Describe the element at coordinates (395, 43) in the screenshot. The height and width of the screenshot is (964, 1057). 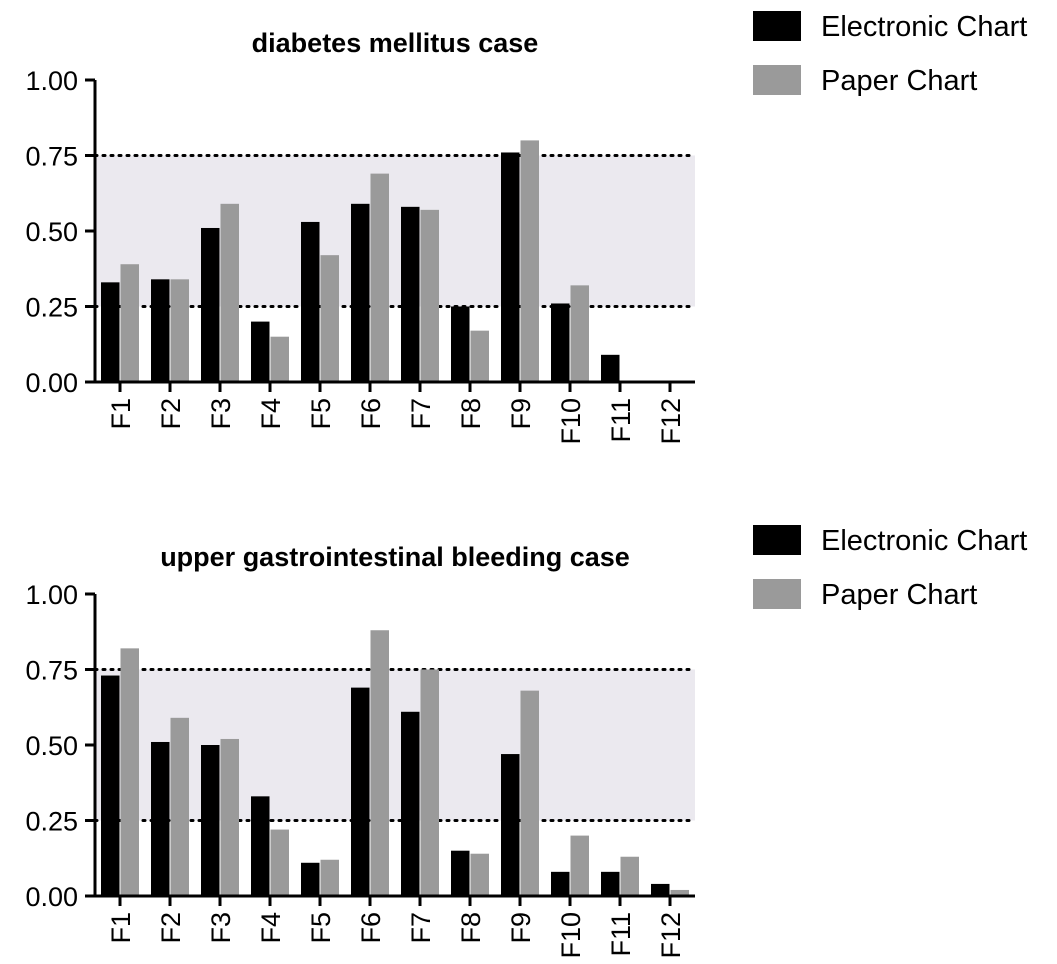
I see `chart-title: diabetes mellitus case` at that location.